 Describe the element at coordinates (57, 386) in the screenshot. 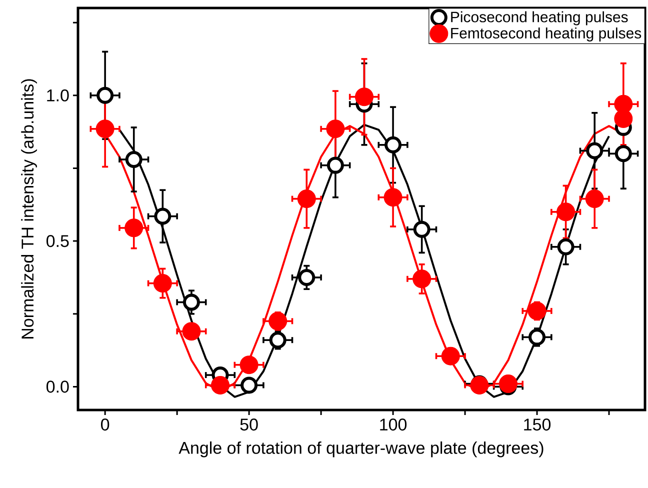

I see `y-tick-label: 0.0` at that location.